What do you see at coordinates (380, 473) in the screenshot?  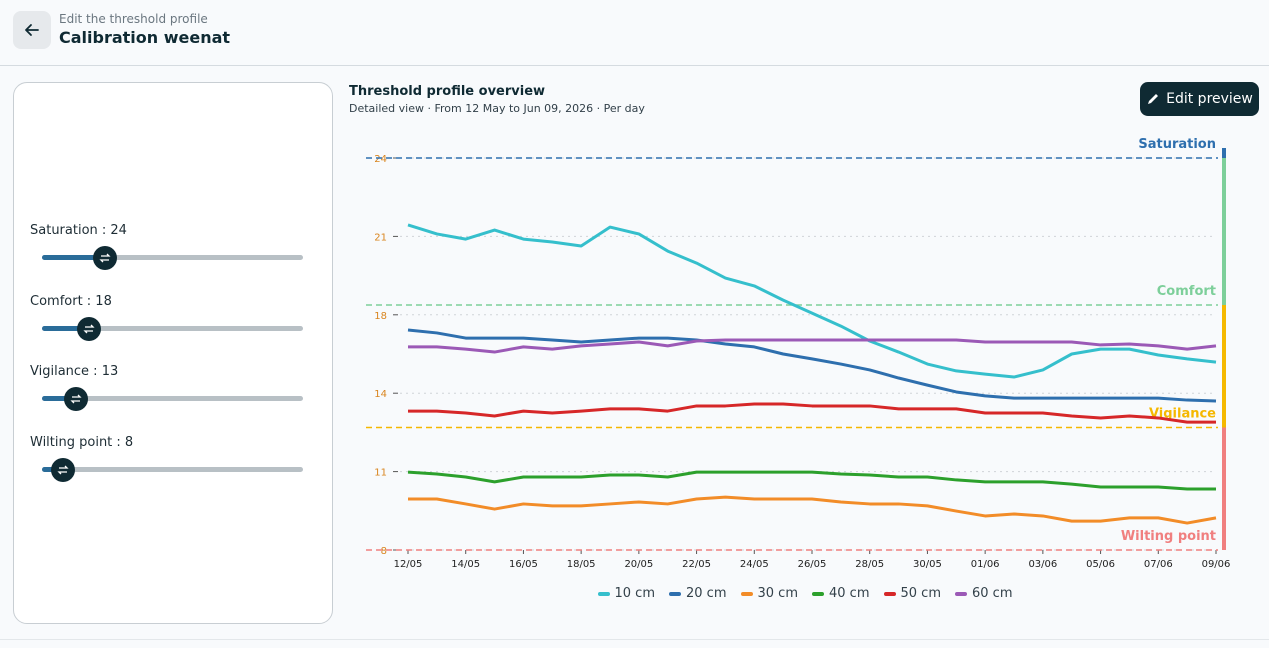 I see `y-tick-label: 11` at bounding box center [380, 473].